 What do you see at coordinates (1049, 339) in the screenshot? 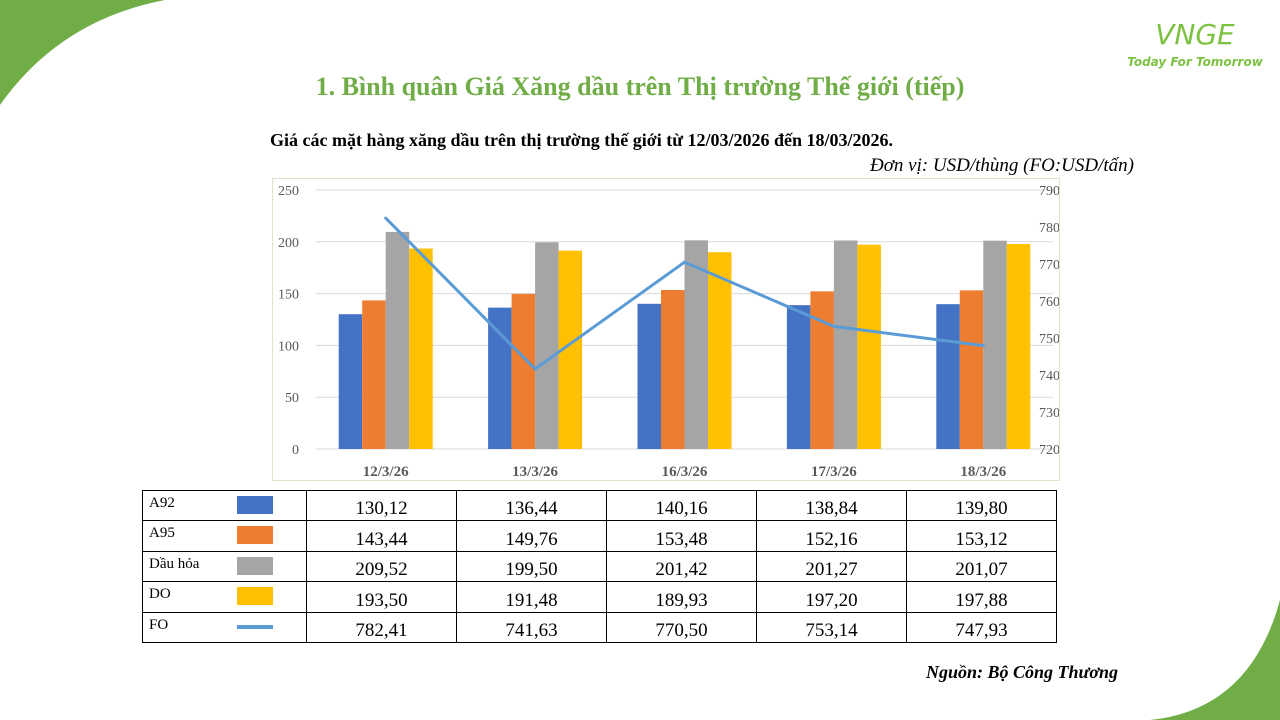
I see `y2-tick-label: 750` at bounding box center [1049, 339].